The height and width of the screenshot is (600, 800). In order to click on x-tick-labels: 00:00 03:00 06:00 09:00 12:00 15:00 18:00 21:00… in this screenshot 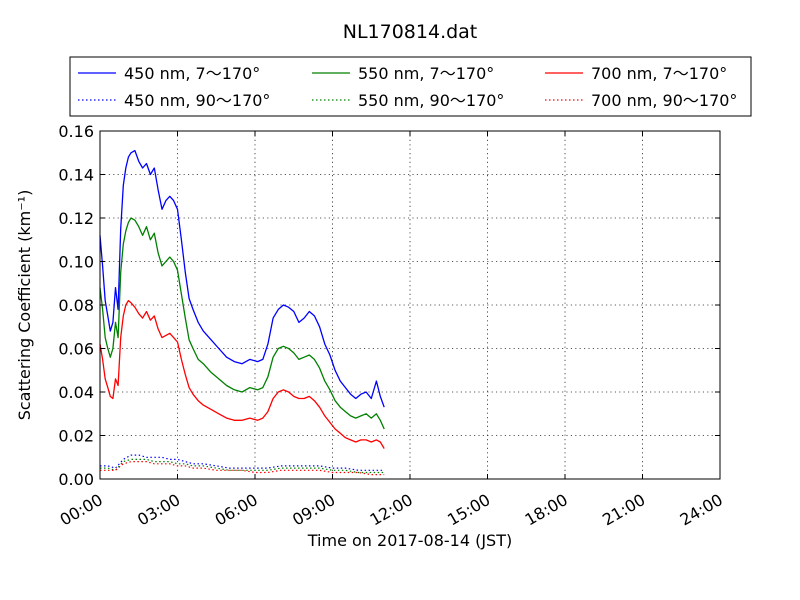, I will do `click(391, 510)`.